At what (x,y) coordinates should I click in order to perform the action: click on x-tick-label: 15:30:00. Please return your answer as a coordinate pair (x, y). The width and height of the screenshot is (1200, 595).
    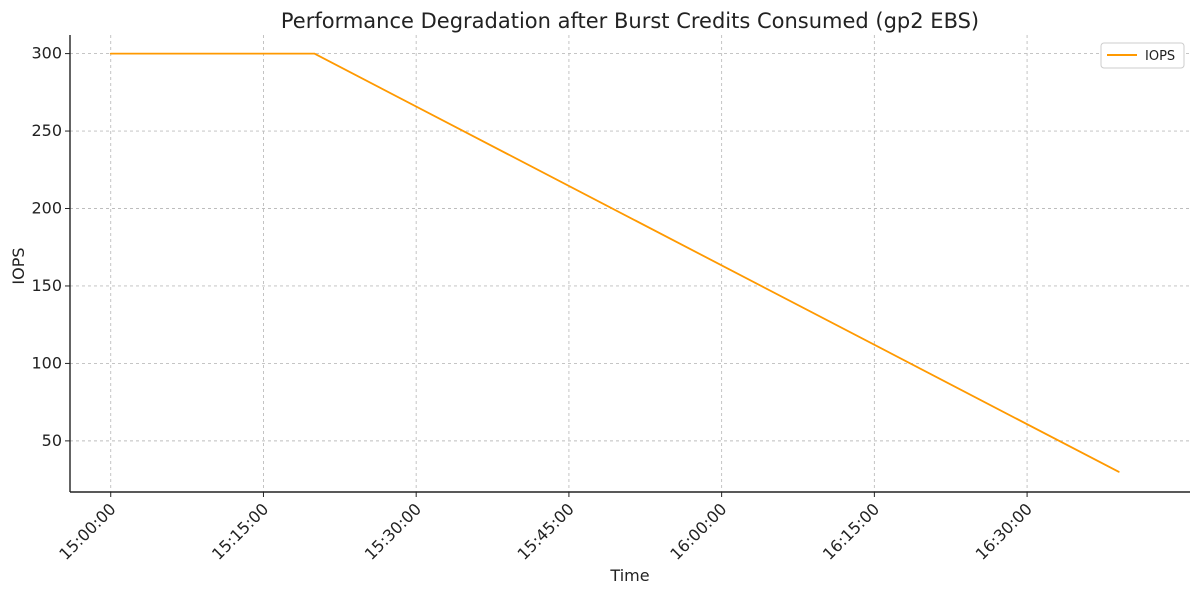
    Looking at the image, I should click on (393, 531).